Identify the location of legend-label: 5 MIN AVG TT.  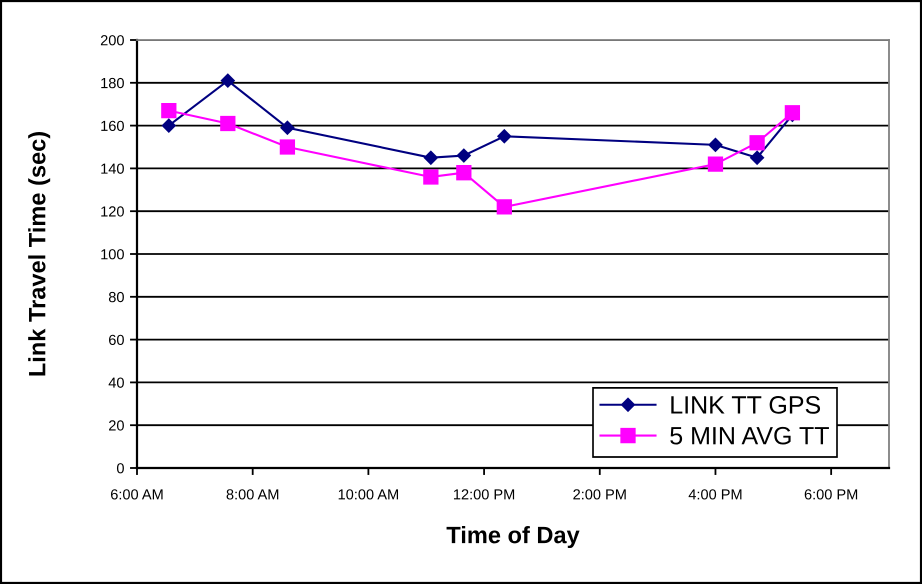
(749, 435).